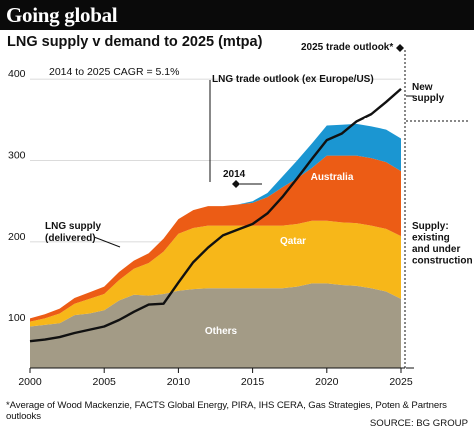 The image size is (474, 436). Describe the element at coordinates (30, 382) in the screenshot. I see `x-tick-label-2000: 2000` at that location.